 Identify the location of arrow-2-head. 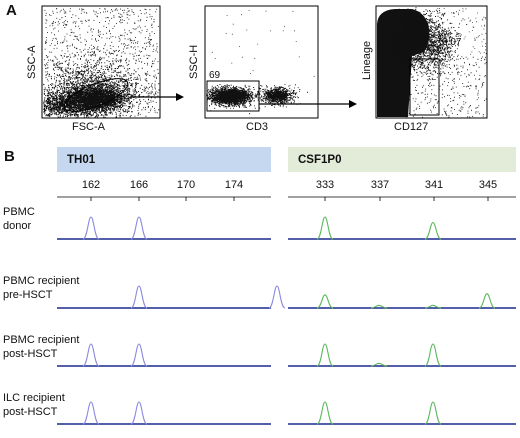
(353, 104).